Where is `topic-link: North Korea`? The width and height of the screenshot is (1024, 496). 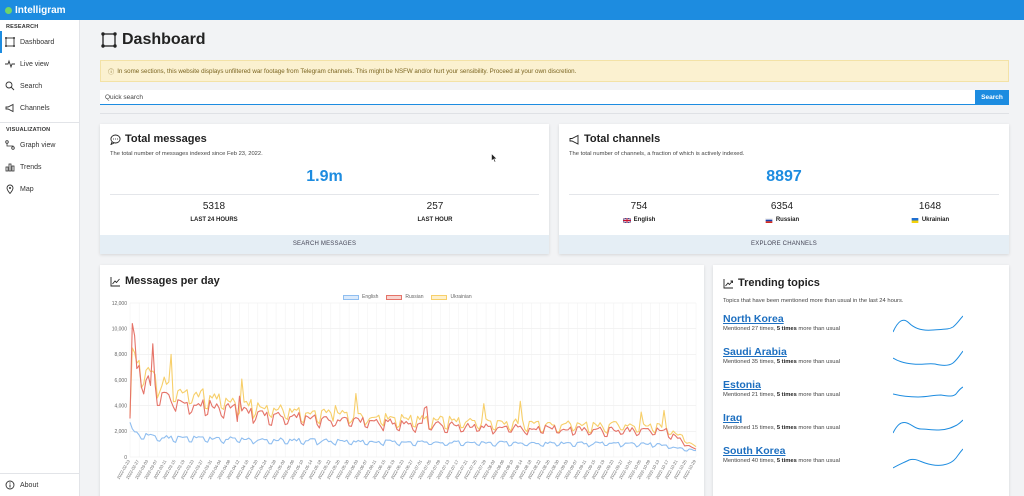 topic-link: North Korea is located at coordinates (753, 319).